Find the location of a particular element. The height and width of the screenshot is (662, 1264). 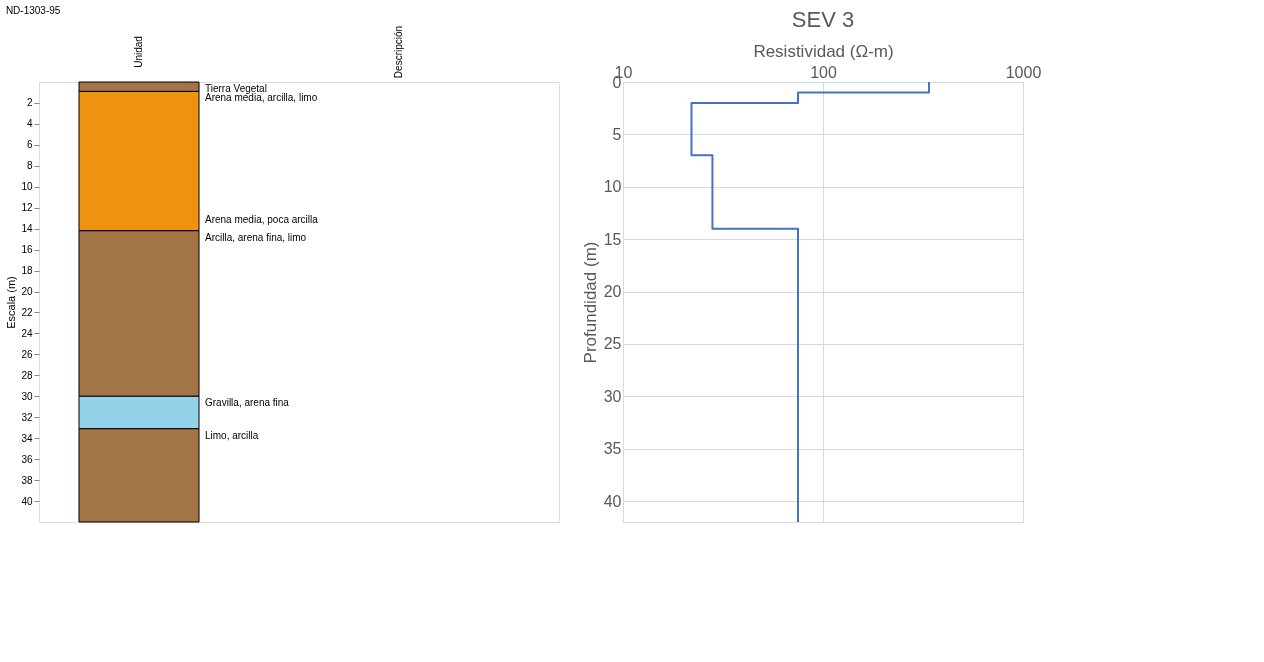

series-label: Gravilla, arena fina is located at coordinates (247, 403).